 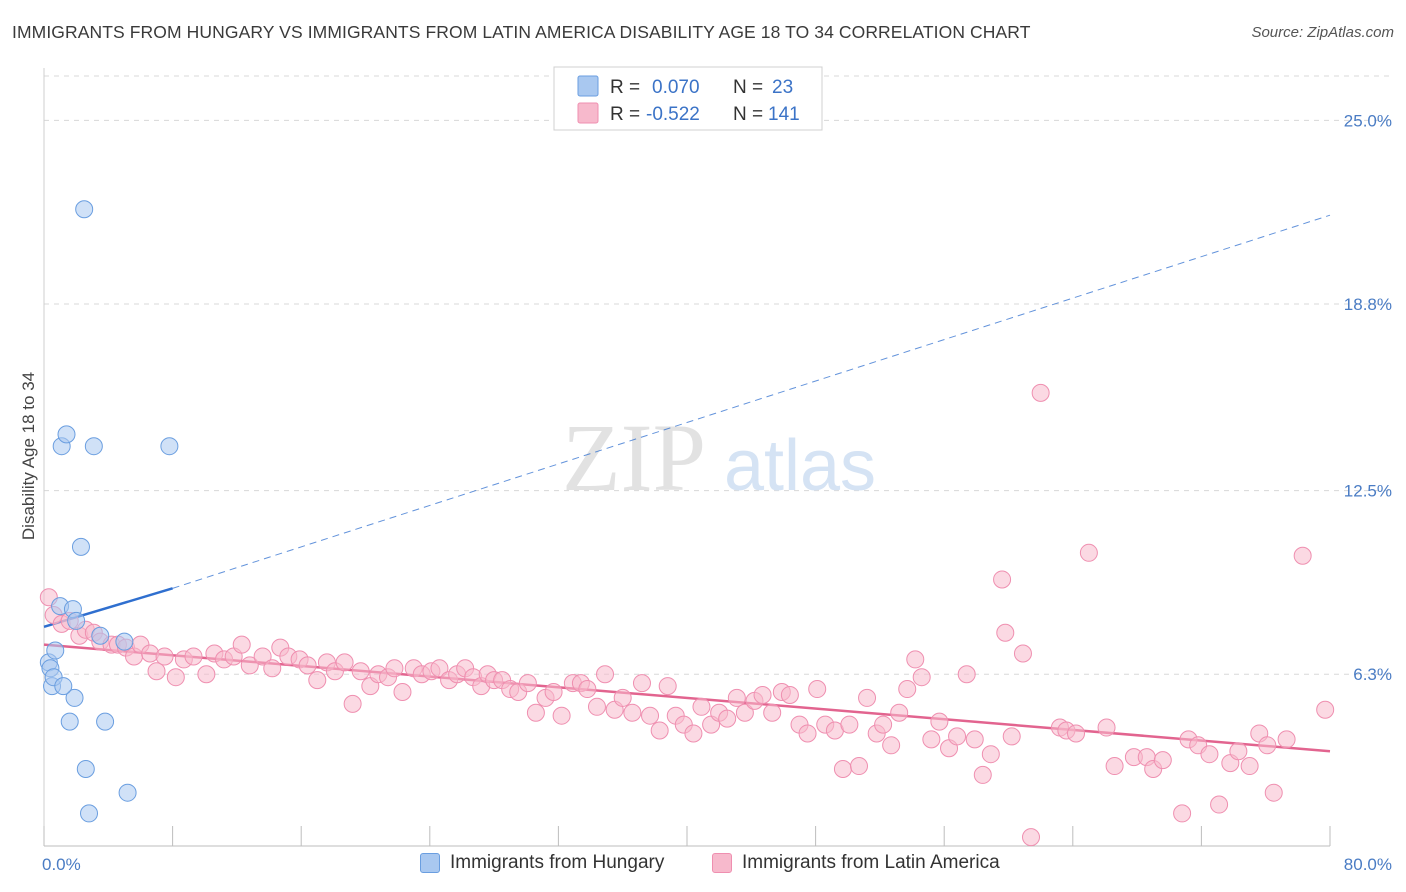 I want to click on legend-swatch-latam-bottom, so click(x=722, y=863).